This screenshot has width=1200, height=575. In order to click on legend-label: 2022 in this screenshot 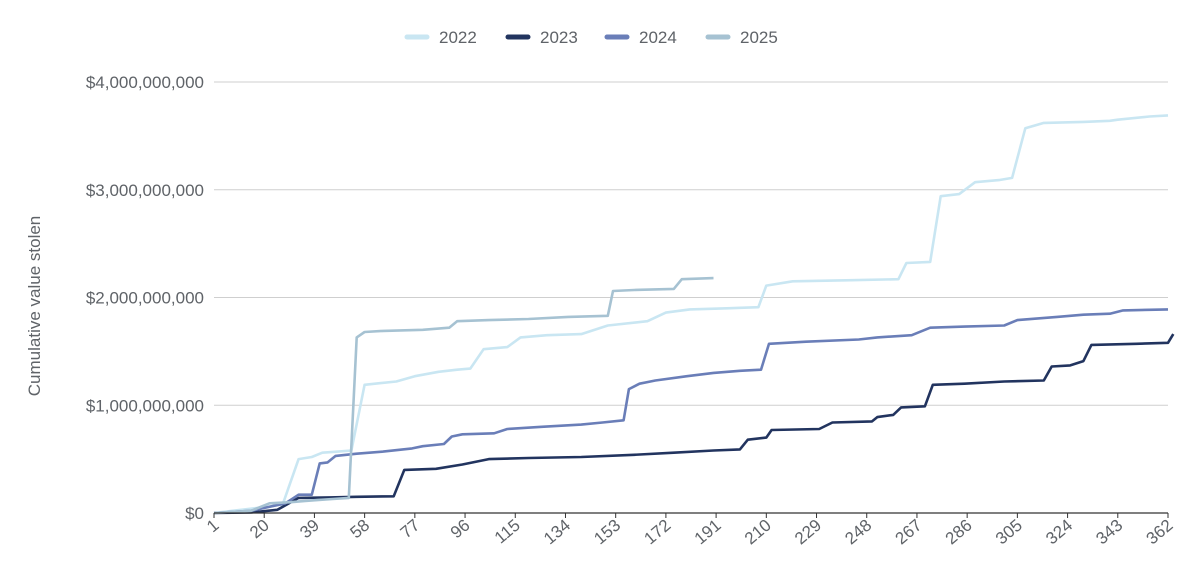, I will do `click(458, 37)`.